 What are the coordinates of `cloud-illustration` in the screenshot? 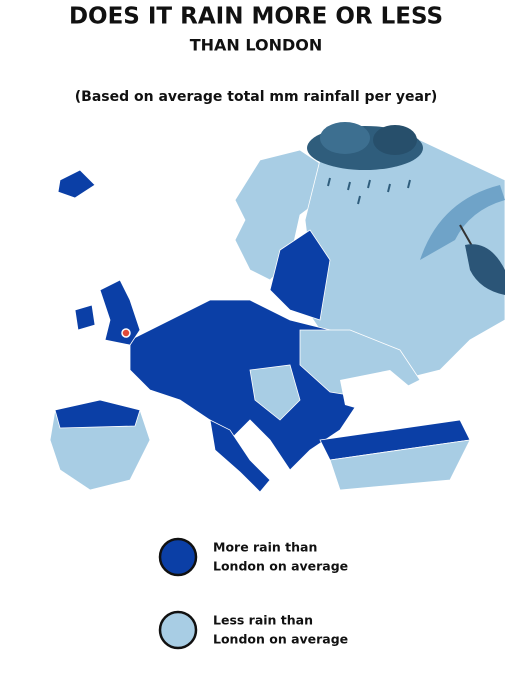 It's located at (365, 163).